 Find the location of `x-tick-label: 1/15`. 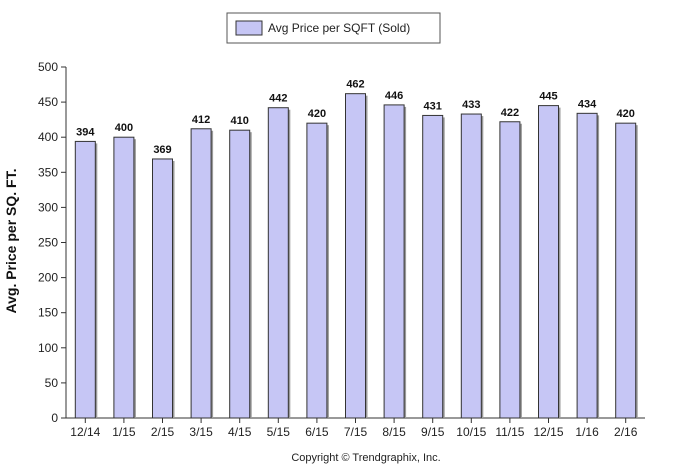

x-tick-label: 1/15 is located at coordinates (124, 432).